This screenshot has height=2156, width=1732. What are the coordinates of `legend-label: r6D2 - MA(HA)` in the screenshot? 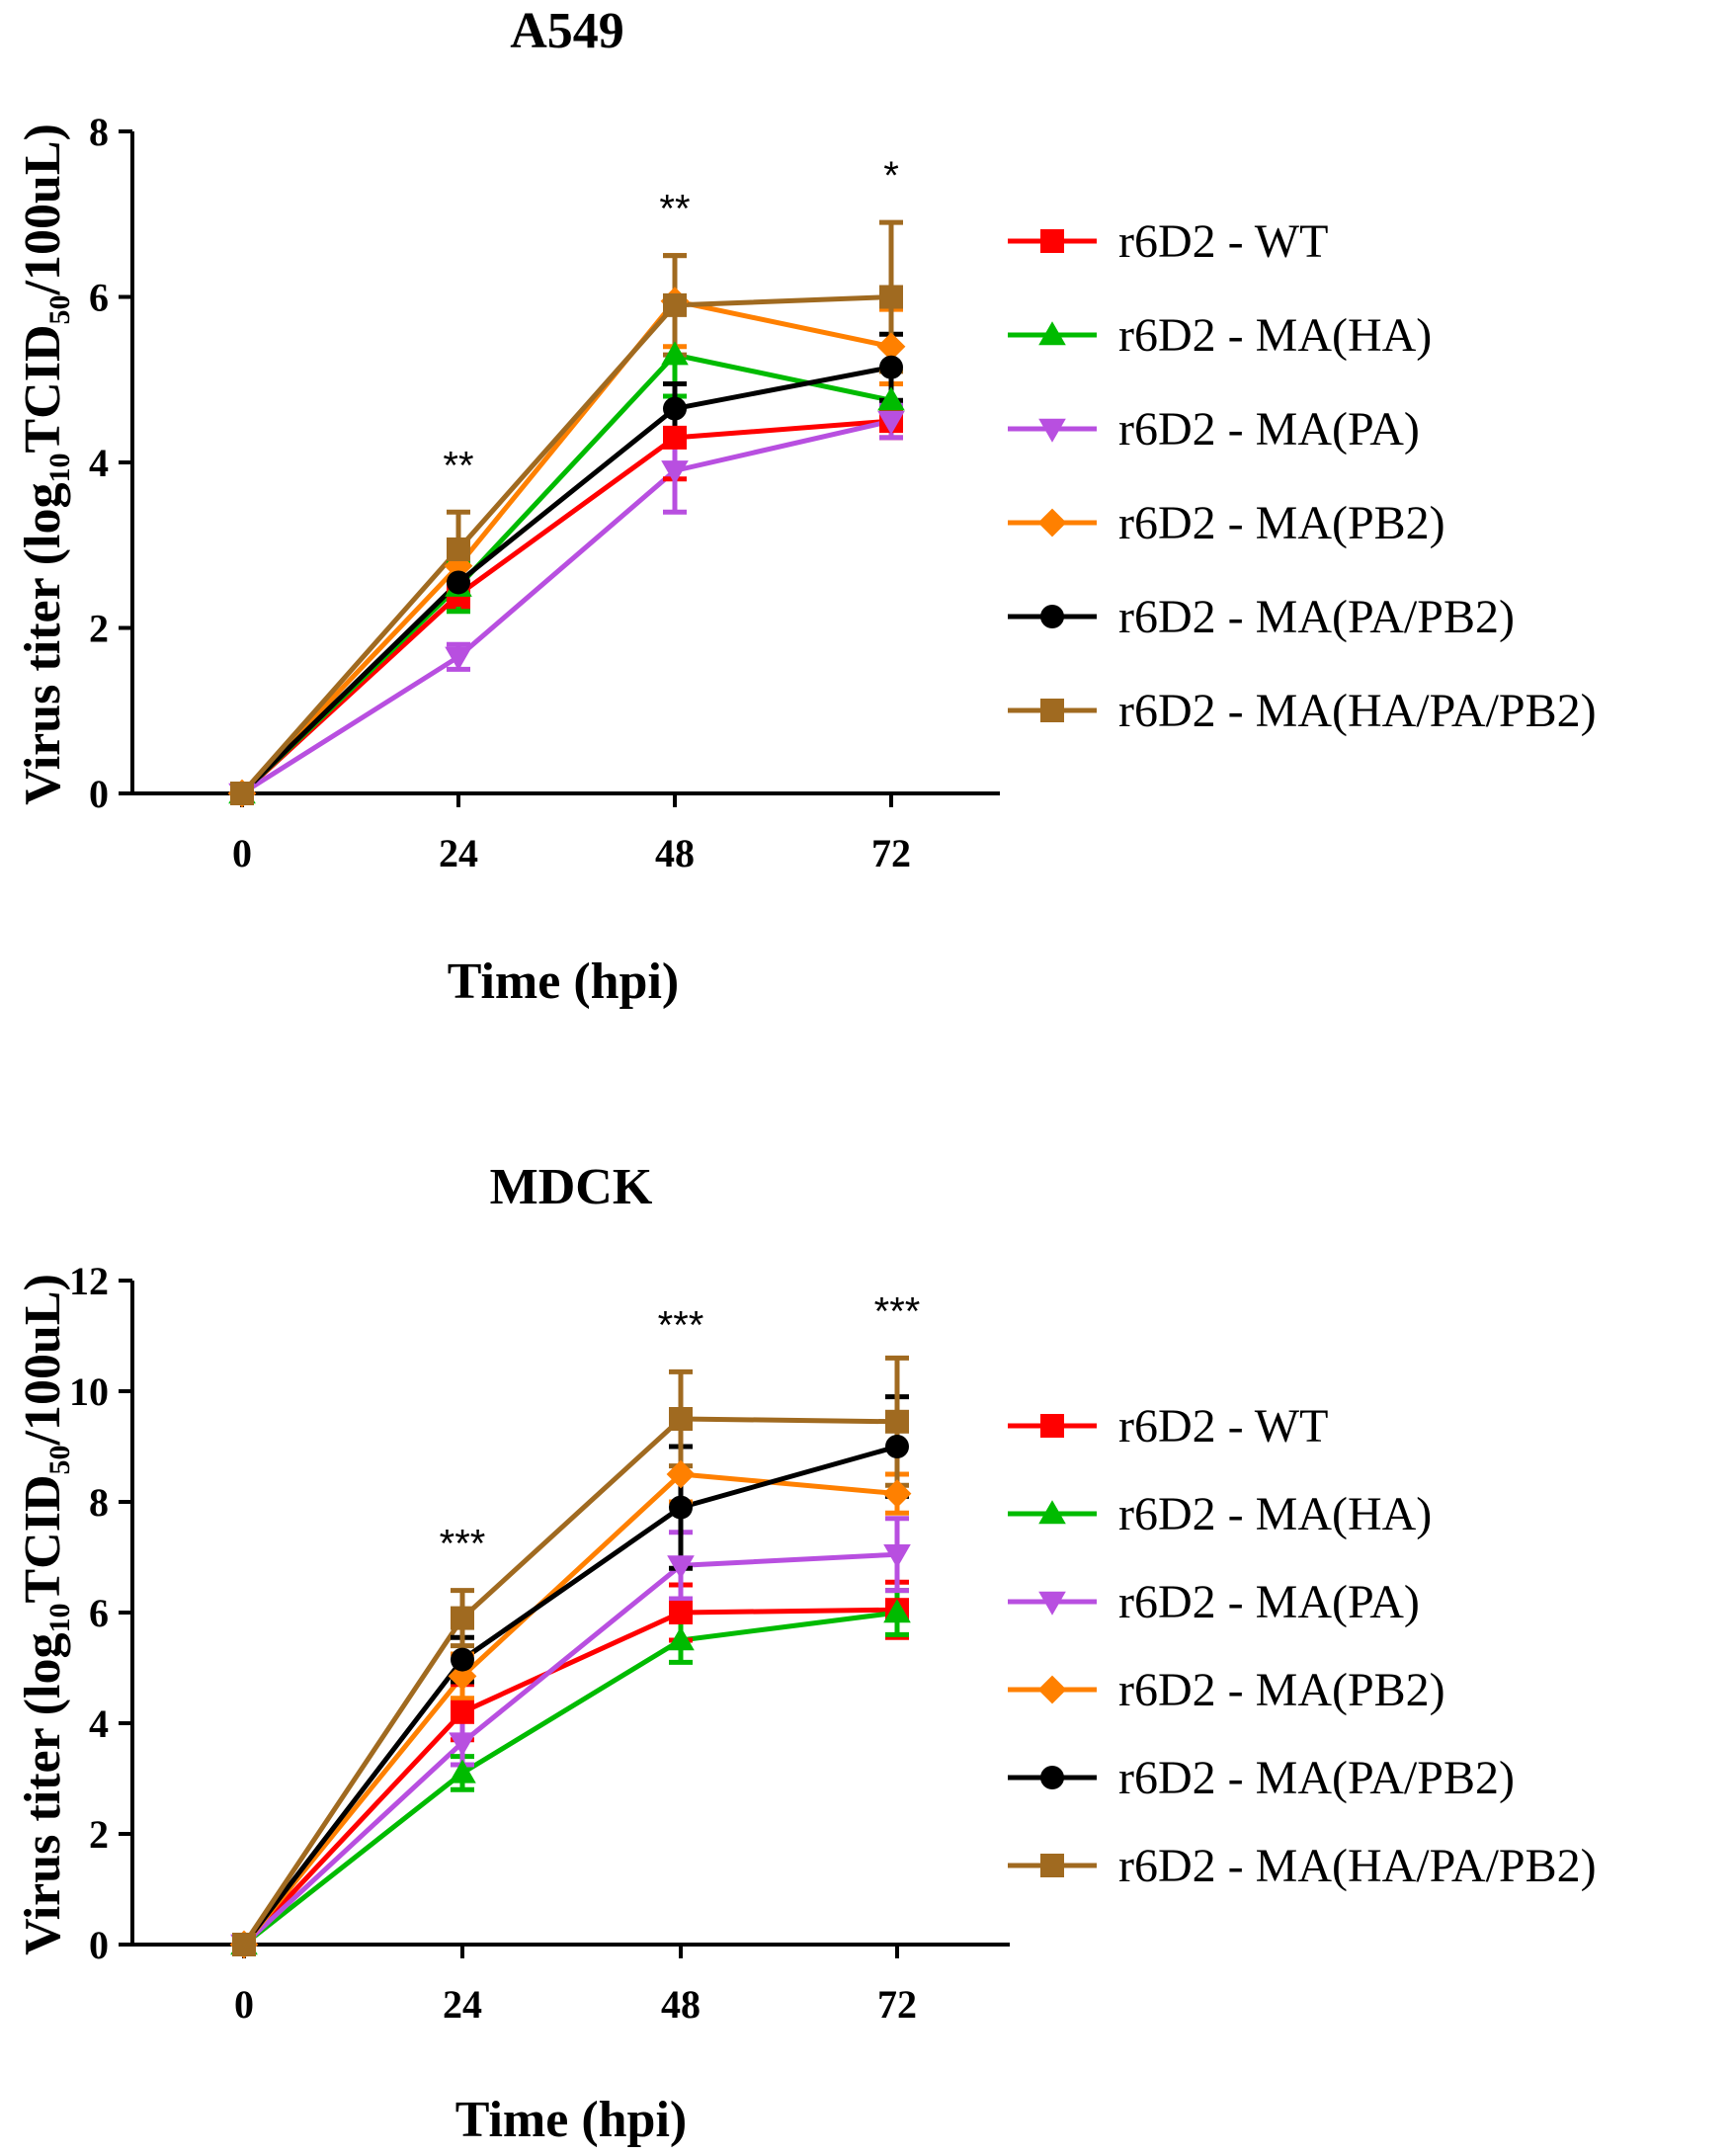 It's located at (1275, 335).